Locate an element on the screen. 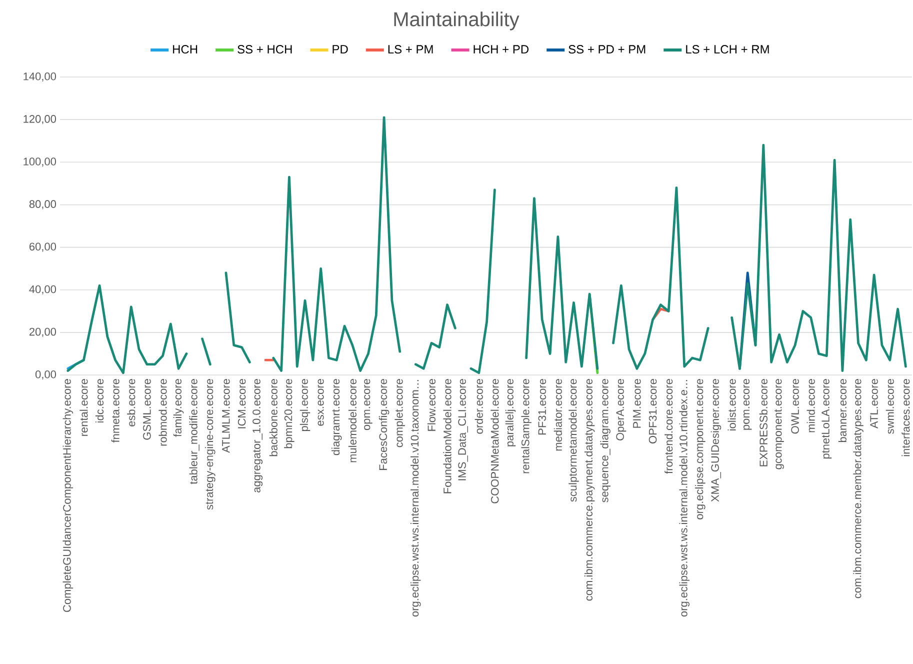 This screenshot has height=664, width=913. x-tick-label: IMS_Data_CLI.ecore is located at coordinates (463, 429).